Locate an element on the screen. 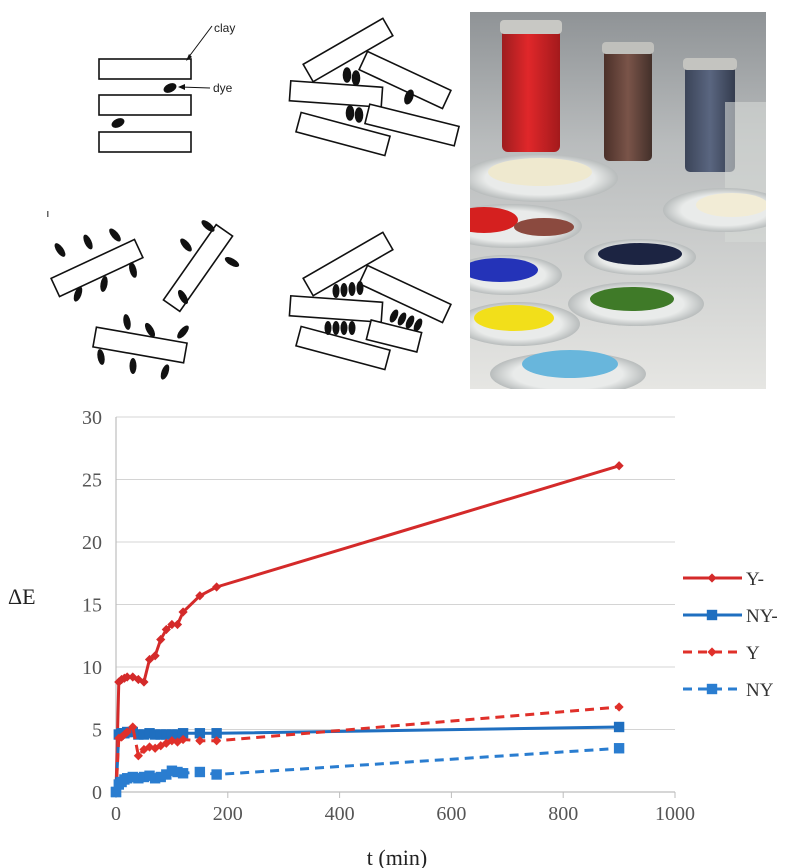 This screenshot has width=789, height=868. y-tick-label: 10 is located at coordinates (92, 668).